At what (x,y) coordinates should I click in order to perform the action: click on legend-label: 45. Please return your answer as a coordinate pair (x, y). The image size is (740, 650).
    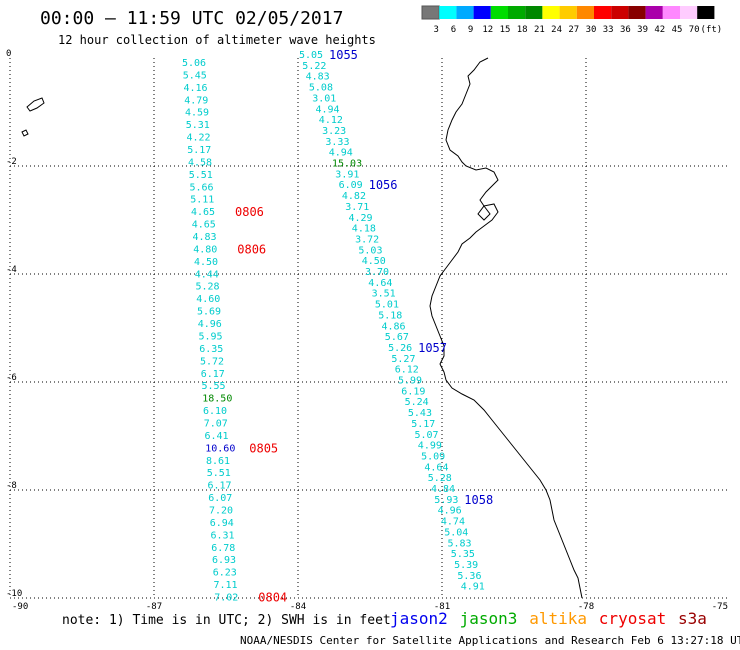
    Looking at the image, I should click on (677, 30).